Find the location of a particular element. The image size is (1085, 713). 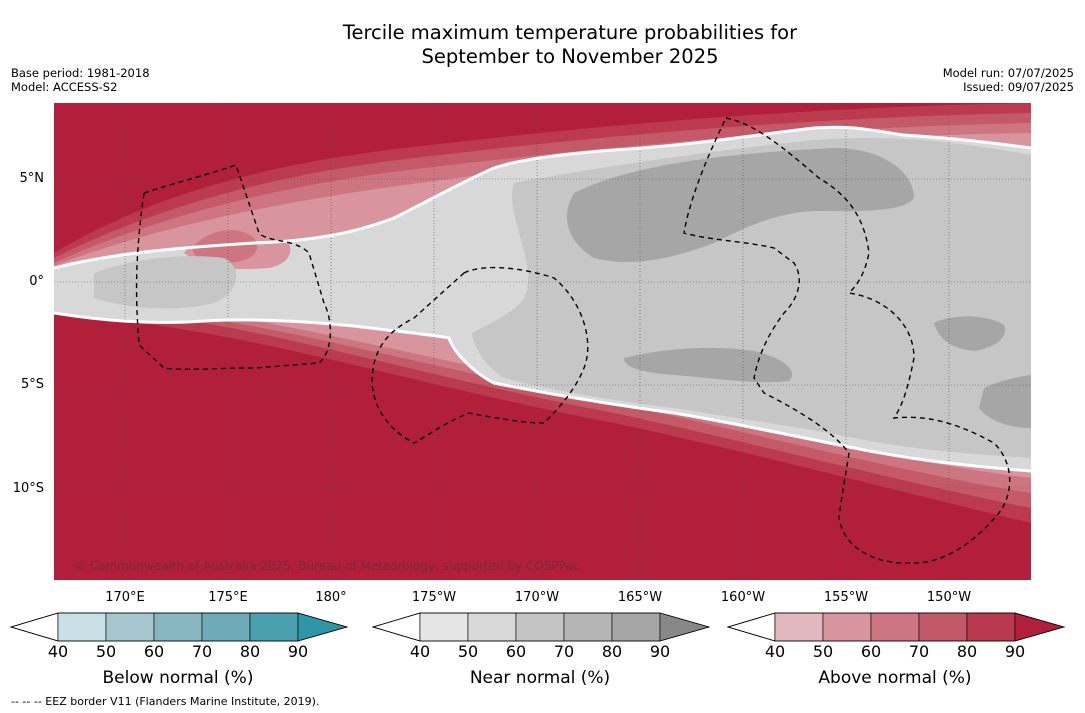

colorbar-near-max-arrow is located at coordinates (685, 627).